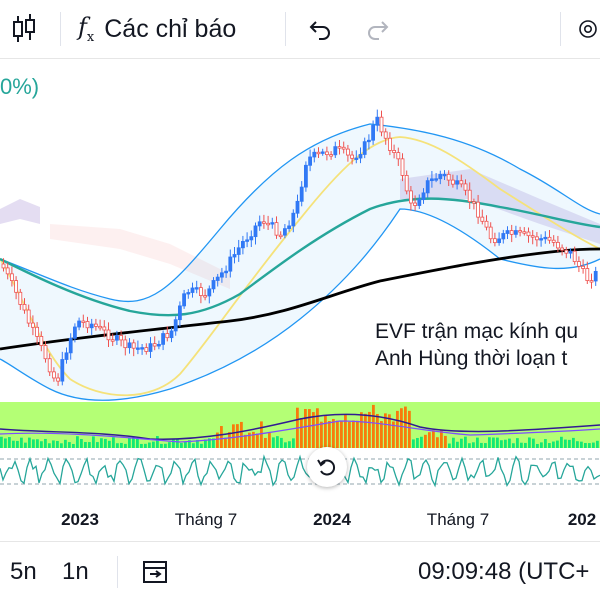 The height and width of the screenshot is (601, 600). Describe the element at coordinates (504, 571) in the screenshot. I see `clock-display: 09:09:48 (UTC+` at that location.